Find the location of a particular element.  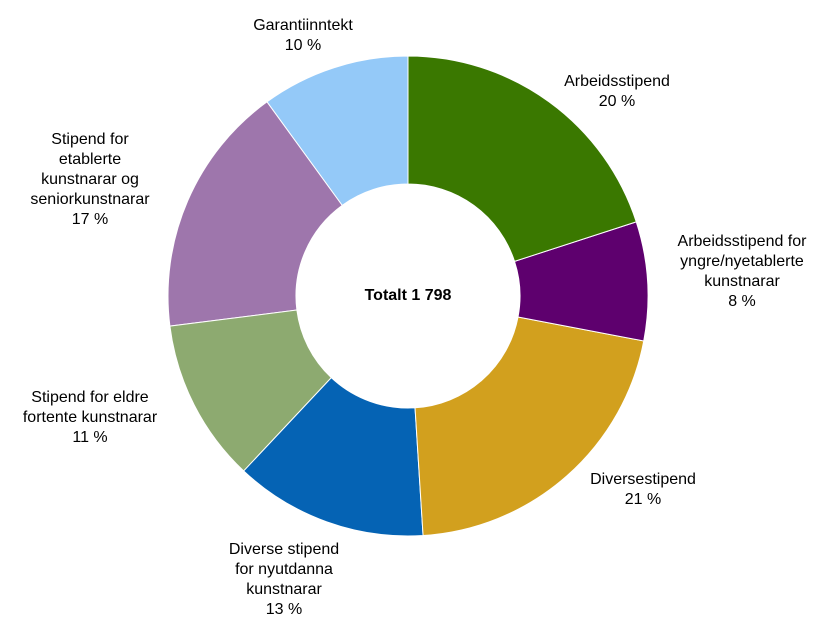

category-label: Diverse stipend for nyutdanna kunstnarar is located at coordinates (284, 569).